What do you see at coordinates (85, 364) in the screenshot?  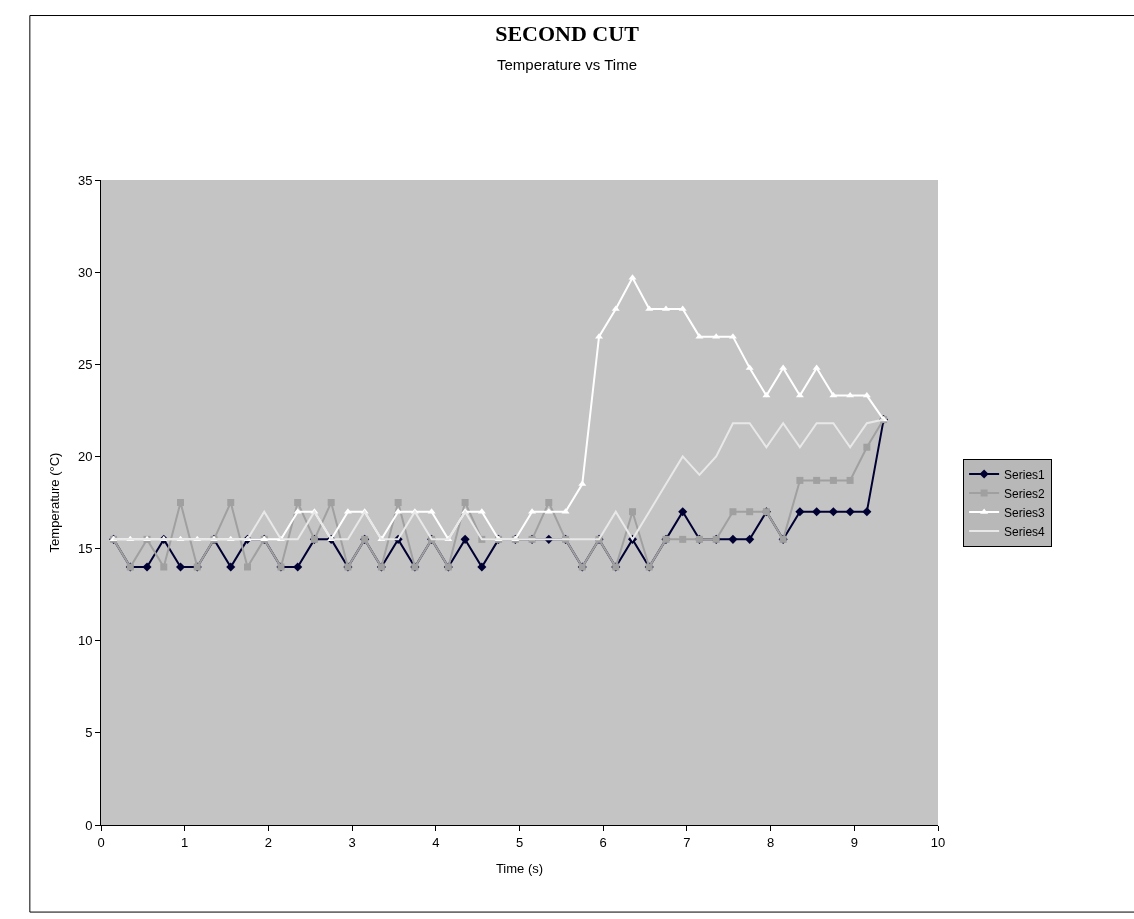 I see `y-tick-label: 25` at bounding box center [85, 364].